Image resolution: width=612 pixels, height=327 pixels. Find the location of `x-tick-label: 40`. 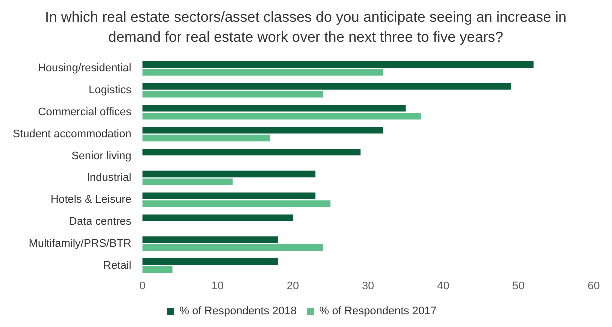

x-tick-label: 40 is located at coordinates (443, 286).